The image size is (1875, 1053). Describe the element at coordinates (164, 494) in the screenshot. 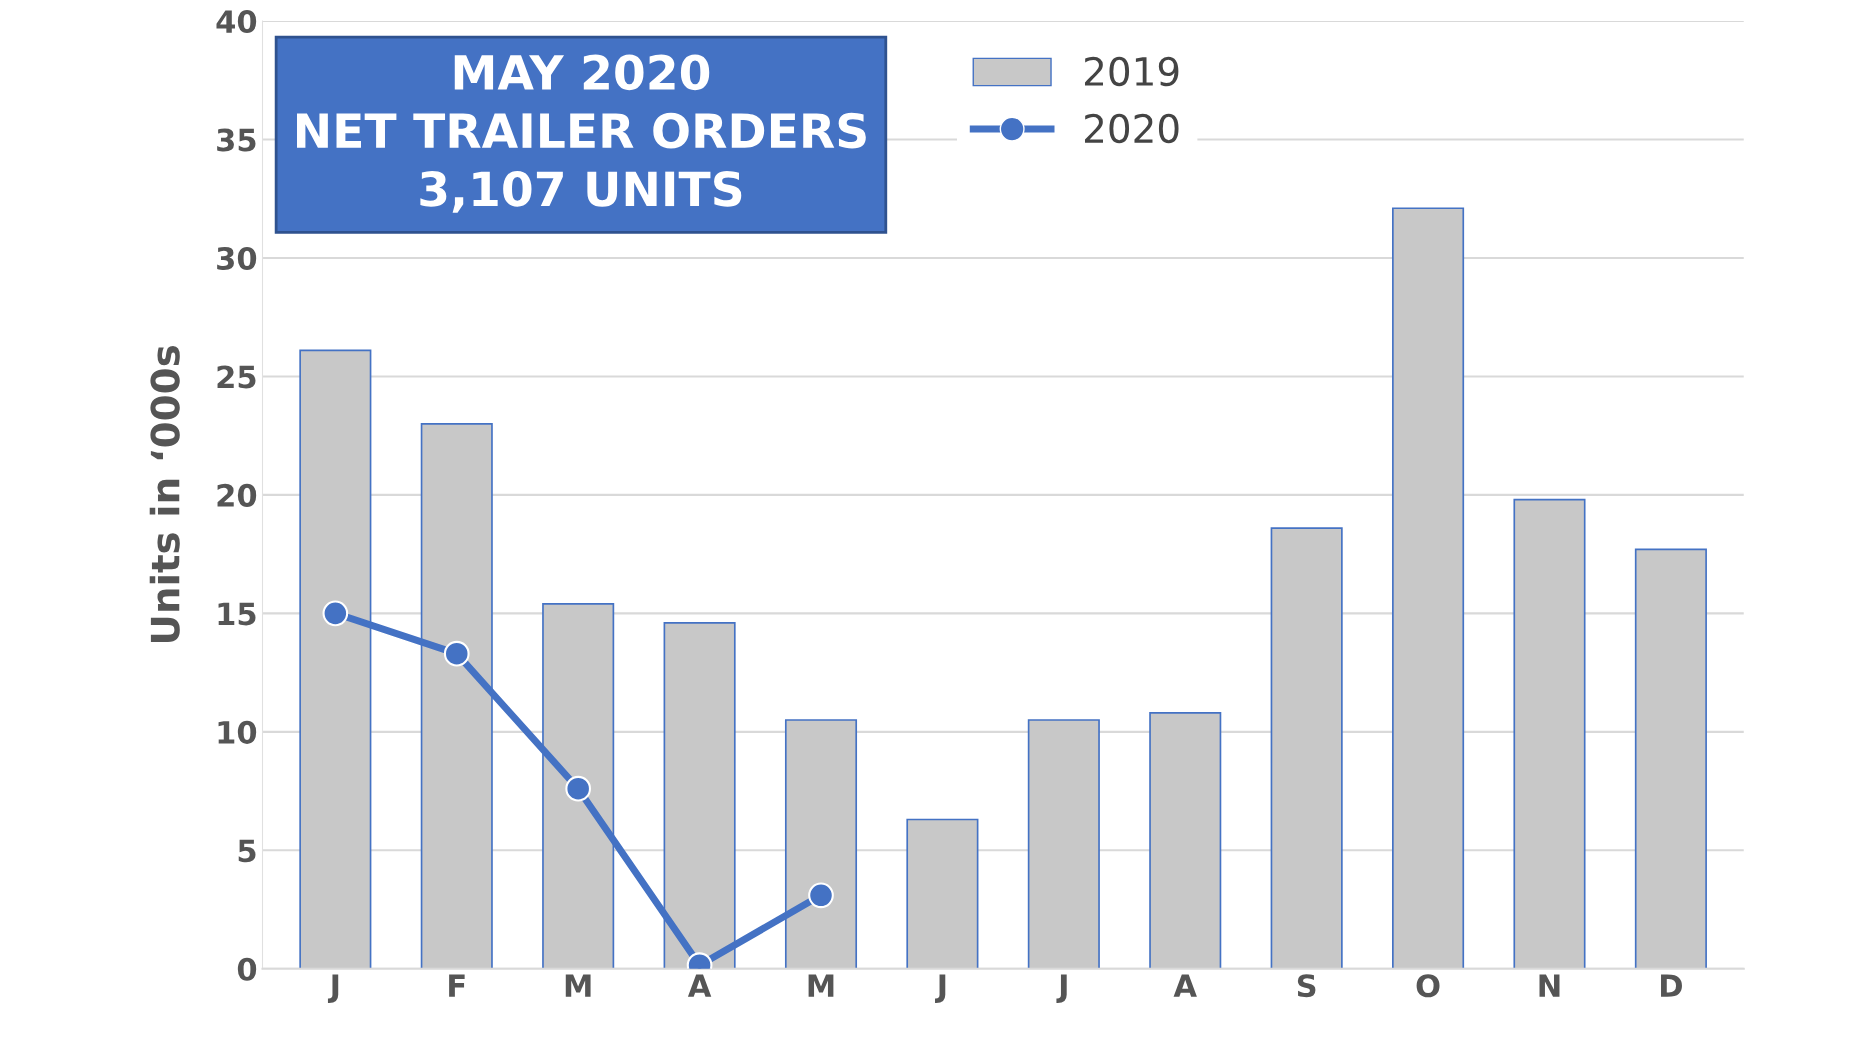

I see `y-axis-title: Units in ‘000s` at that location.